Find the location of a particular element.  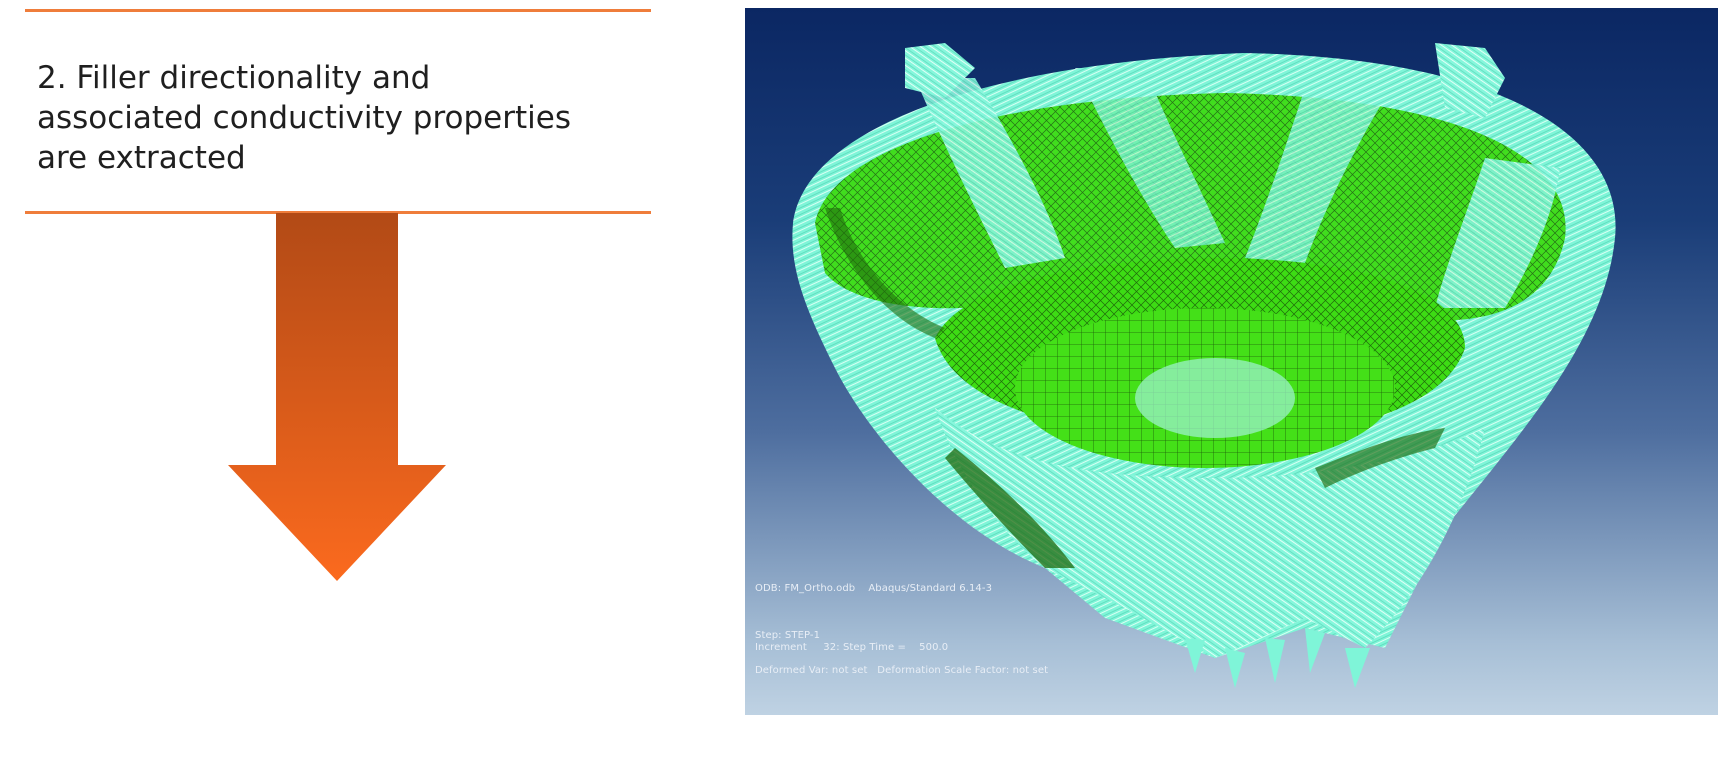

top-divider is located at coordinates (338, 10).